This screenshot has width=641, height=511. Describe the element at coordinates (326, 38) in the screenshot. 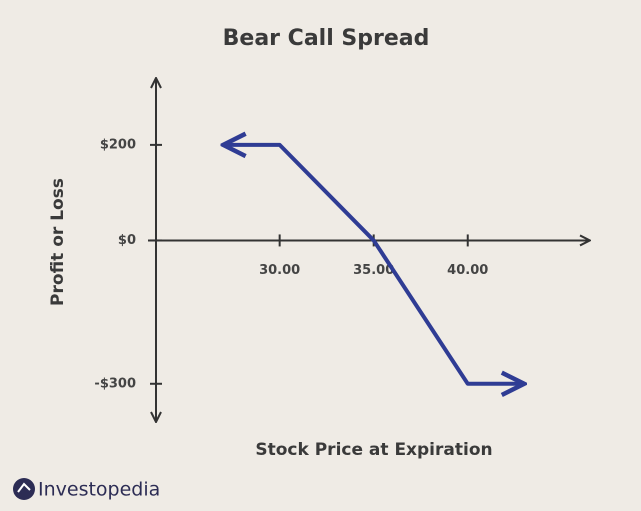

I see `chart-title: Bear Call Spread` at that location.